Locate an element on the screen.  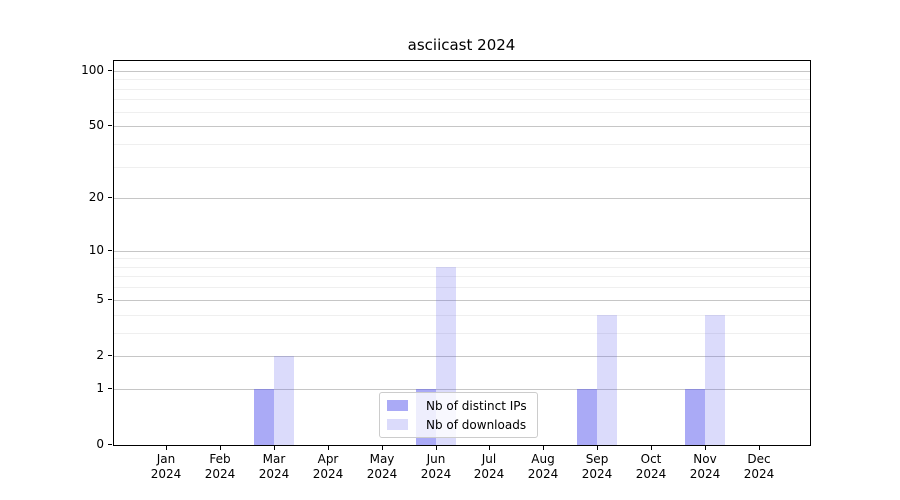
x-tick-label: Jul 2024 is located at coordinates (489, 467).